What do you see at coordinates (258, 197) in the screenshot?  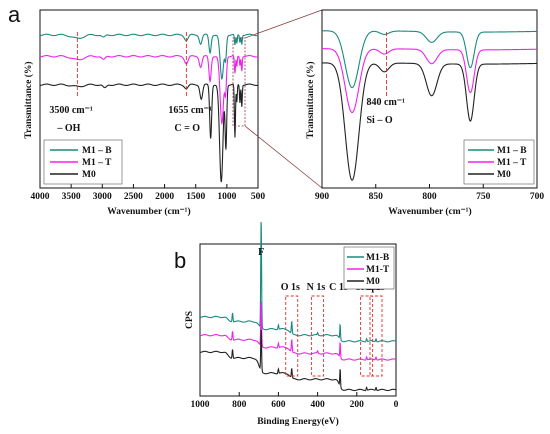 I see `x-tick-label: 500` at bounding box center [258, 197].